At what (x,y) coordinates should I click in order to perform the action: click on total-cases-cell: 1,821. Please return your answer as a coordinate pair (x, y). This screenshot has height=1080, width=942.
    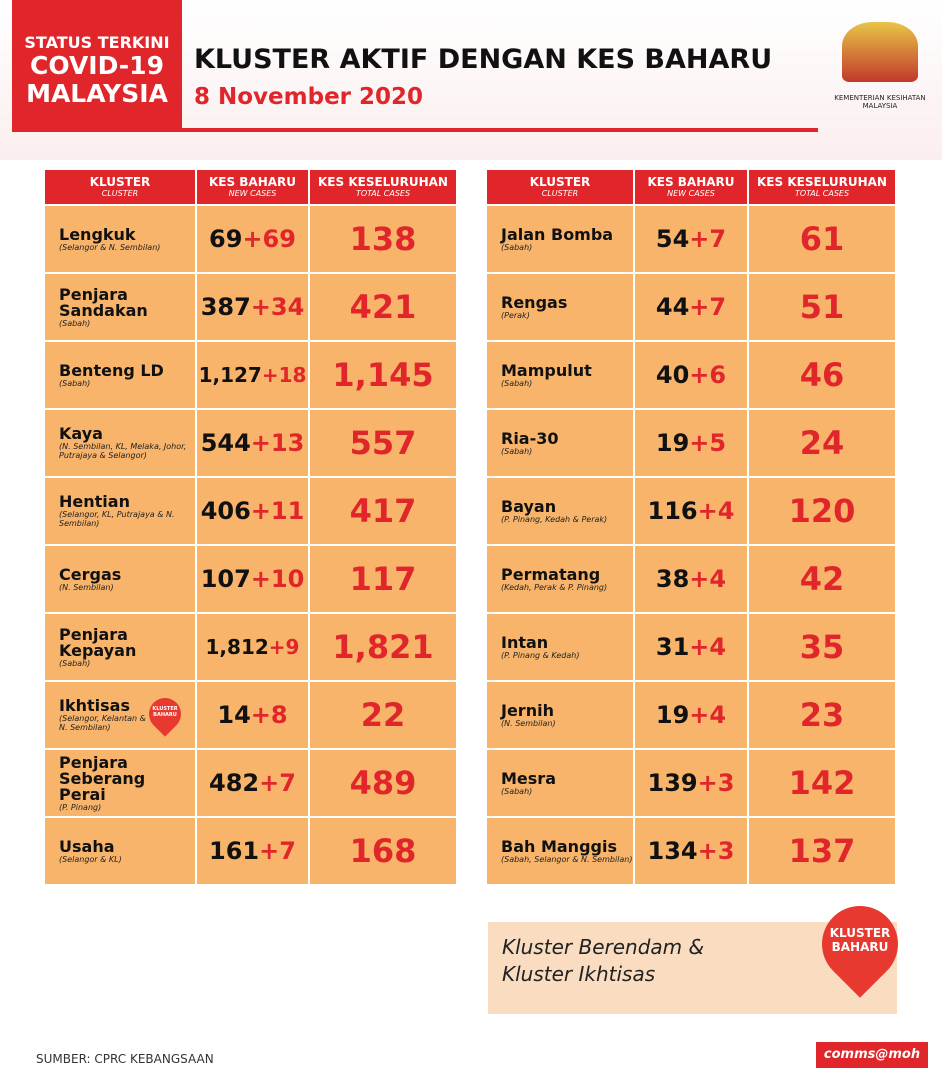
    Looking at the image, I should click on (383, 647).